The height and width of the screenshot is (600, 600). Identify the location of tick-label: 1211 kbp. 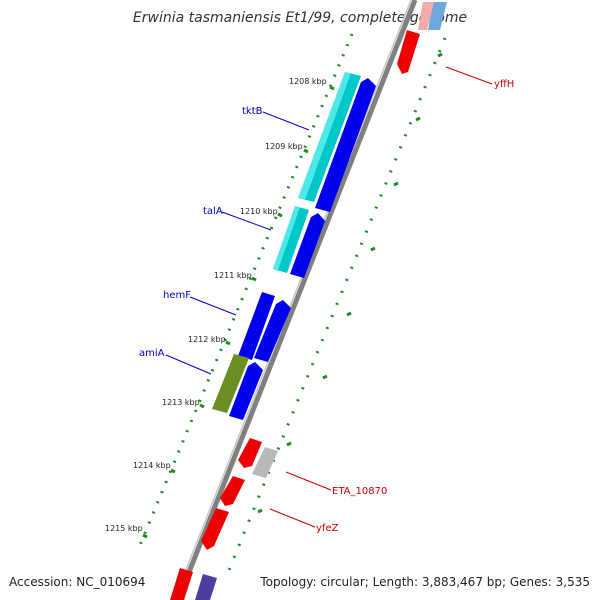
(233, 275).